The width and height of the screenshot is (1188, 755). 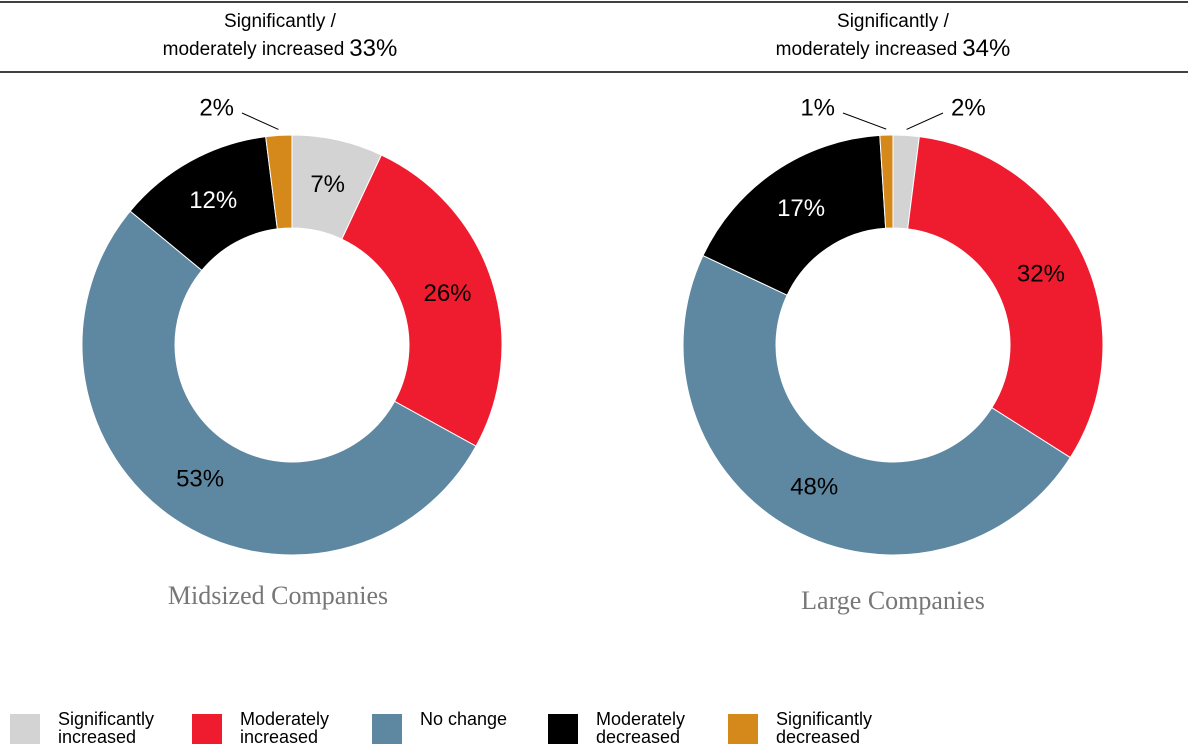 What do you see at coordinates (641, 728) in the screenshot?
I see `legend-label: Moderately decreased` at bounding box center [641, 728].